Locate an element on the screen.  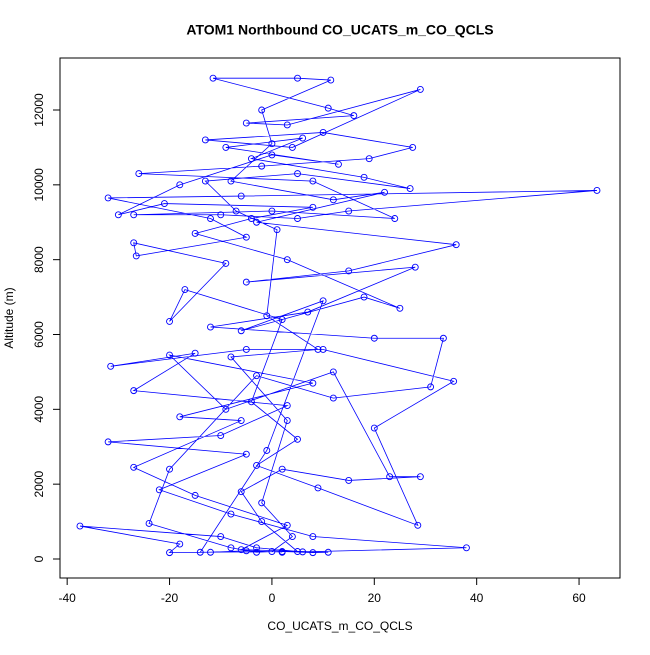
y-axis-label: Altitude (m) is located at coordinates (9, 317).